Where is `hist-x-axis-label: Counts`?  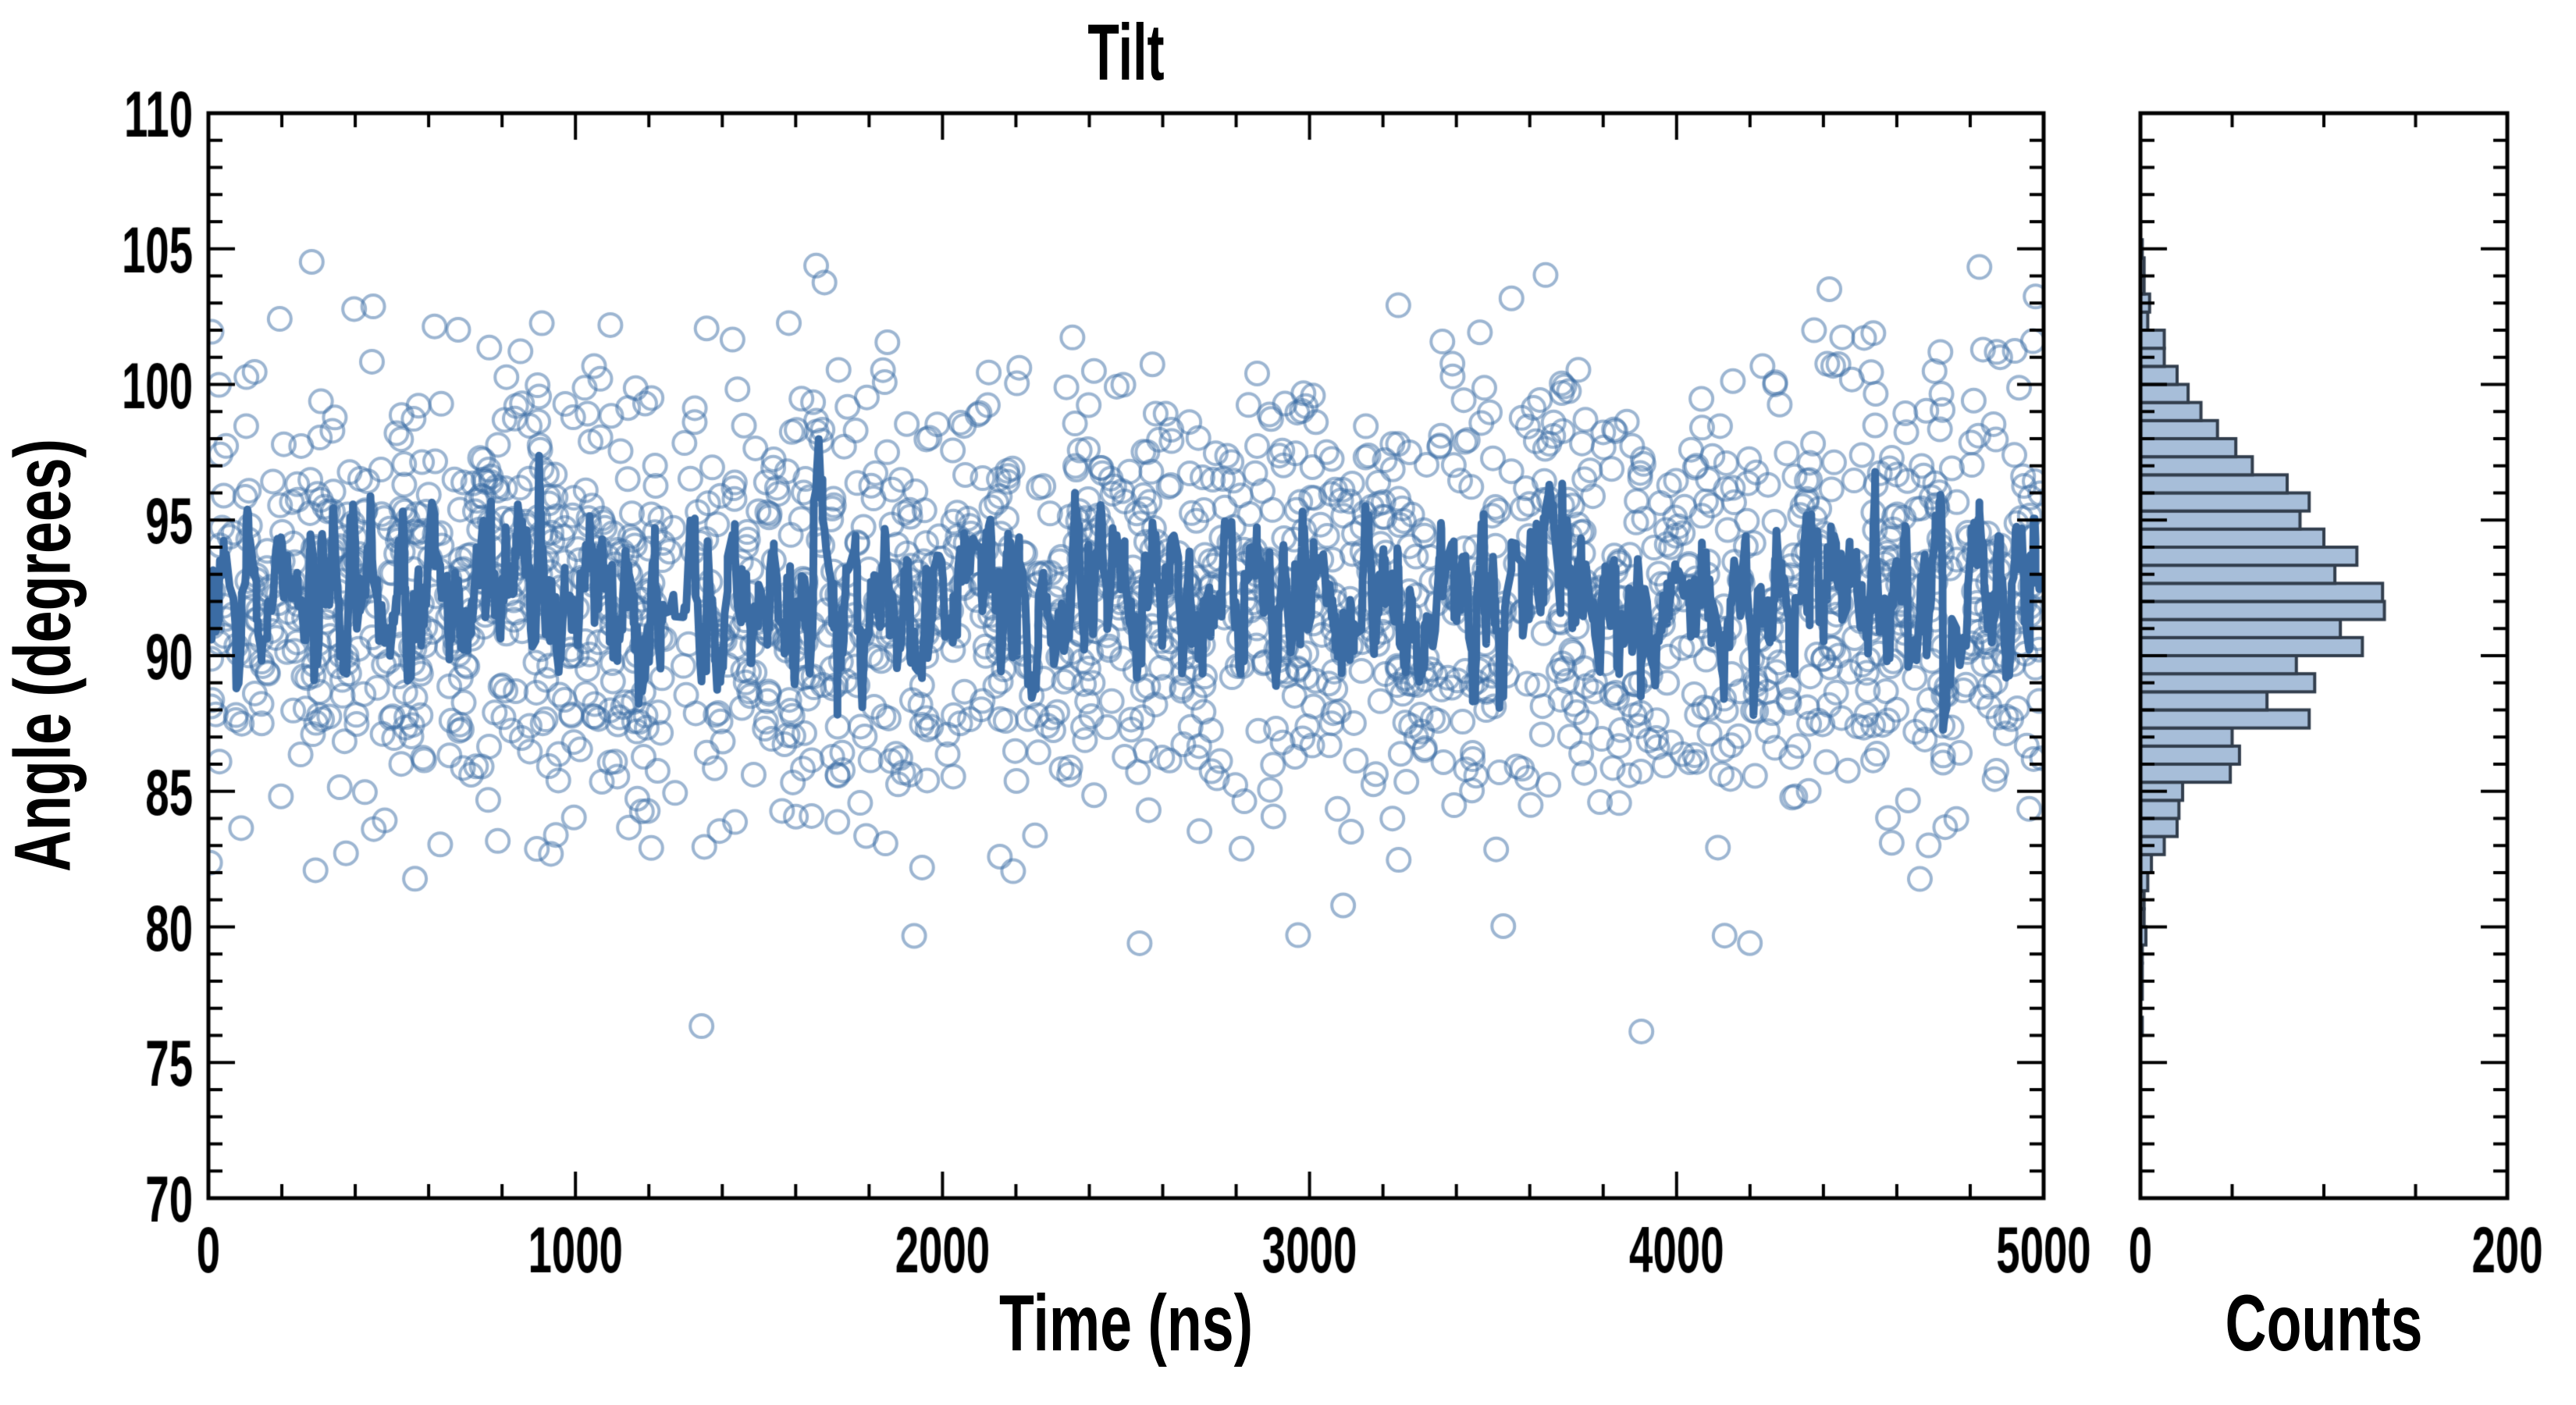 hist-x-axis-label: Counts is located at coordinates (2324, 1323).